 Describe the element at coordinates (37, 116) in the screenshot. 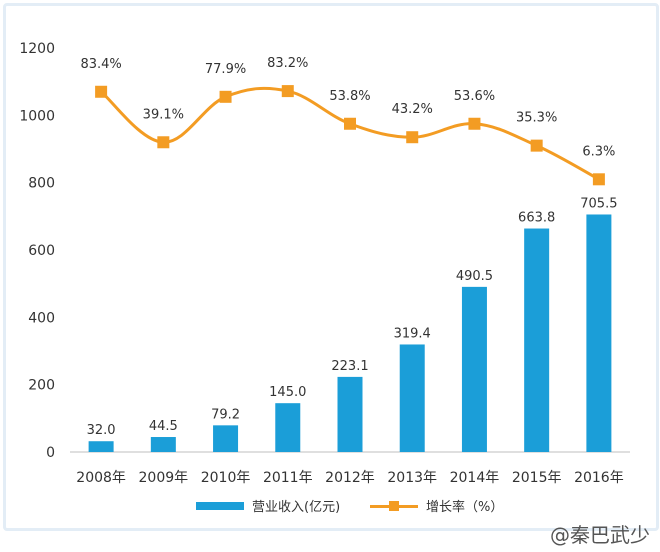

I see `y-tick-label: 1000` at that location.